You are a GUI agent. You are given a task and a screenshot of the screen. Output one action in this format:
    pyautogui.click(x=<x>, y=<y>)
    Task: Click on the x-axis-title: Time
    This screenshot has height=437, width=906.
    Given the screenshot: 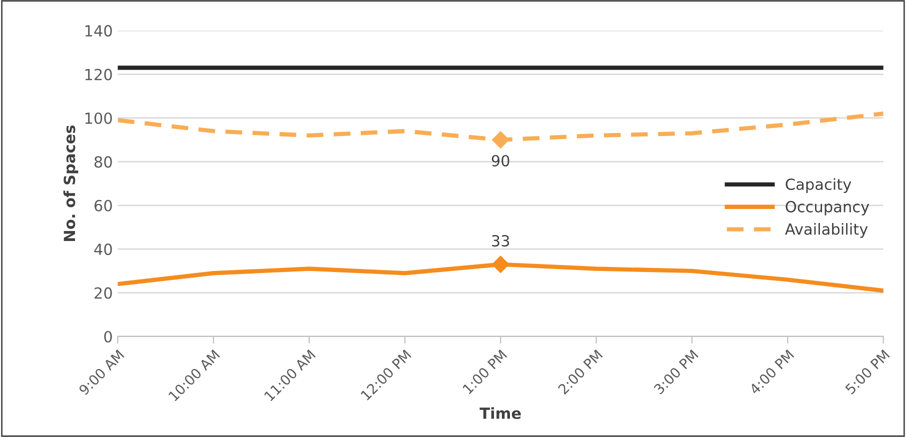 What is the action you would take?
    pyautogui.click(x=500, y=413)
    